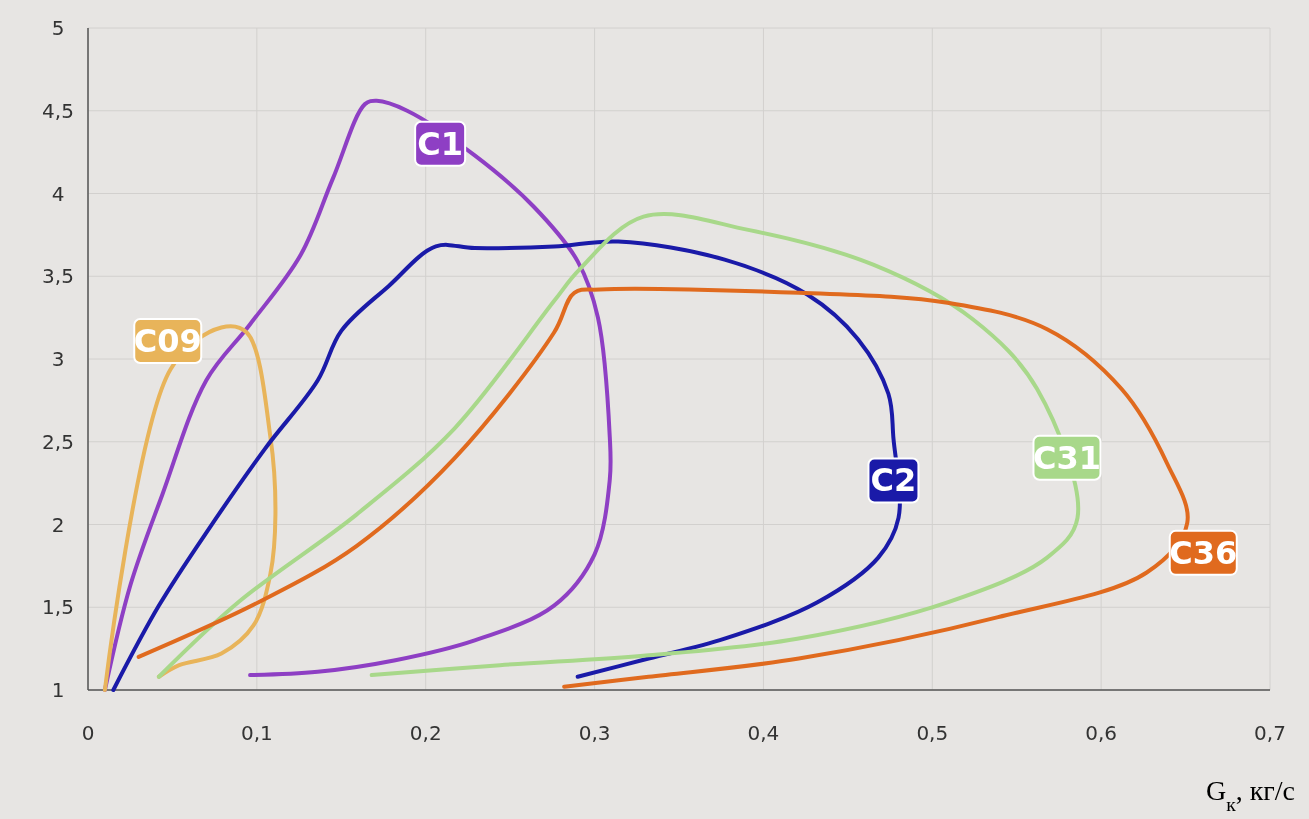  Describe the element at coordinates (932, 733) in the screenshot. I see `x-tick-label: 0,5` at that location.